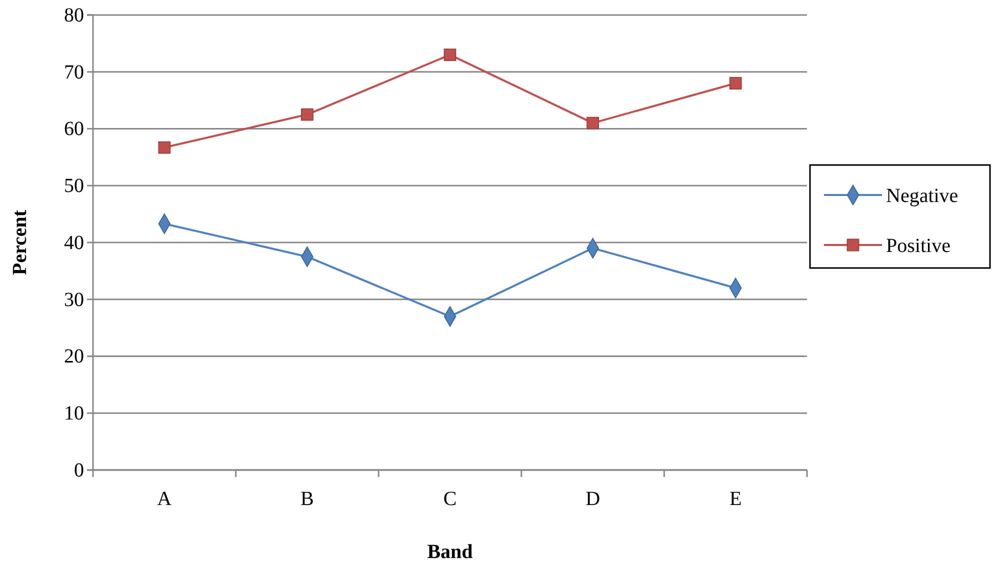  What do you see at coordinates (922, 196) in the screenshot?
I see `legend-label: Negative` at bounding box center [922, 196].